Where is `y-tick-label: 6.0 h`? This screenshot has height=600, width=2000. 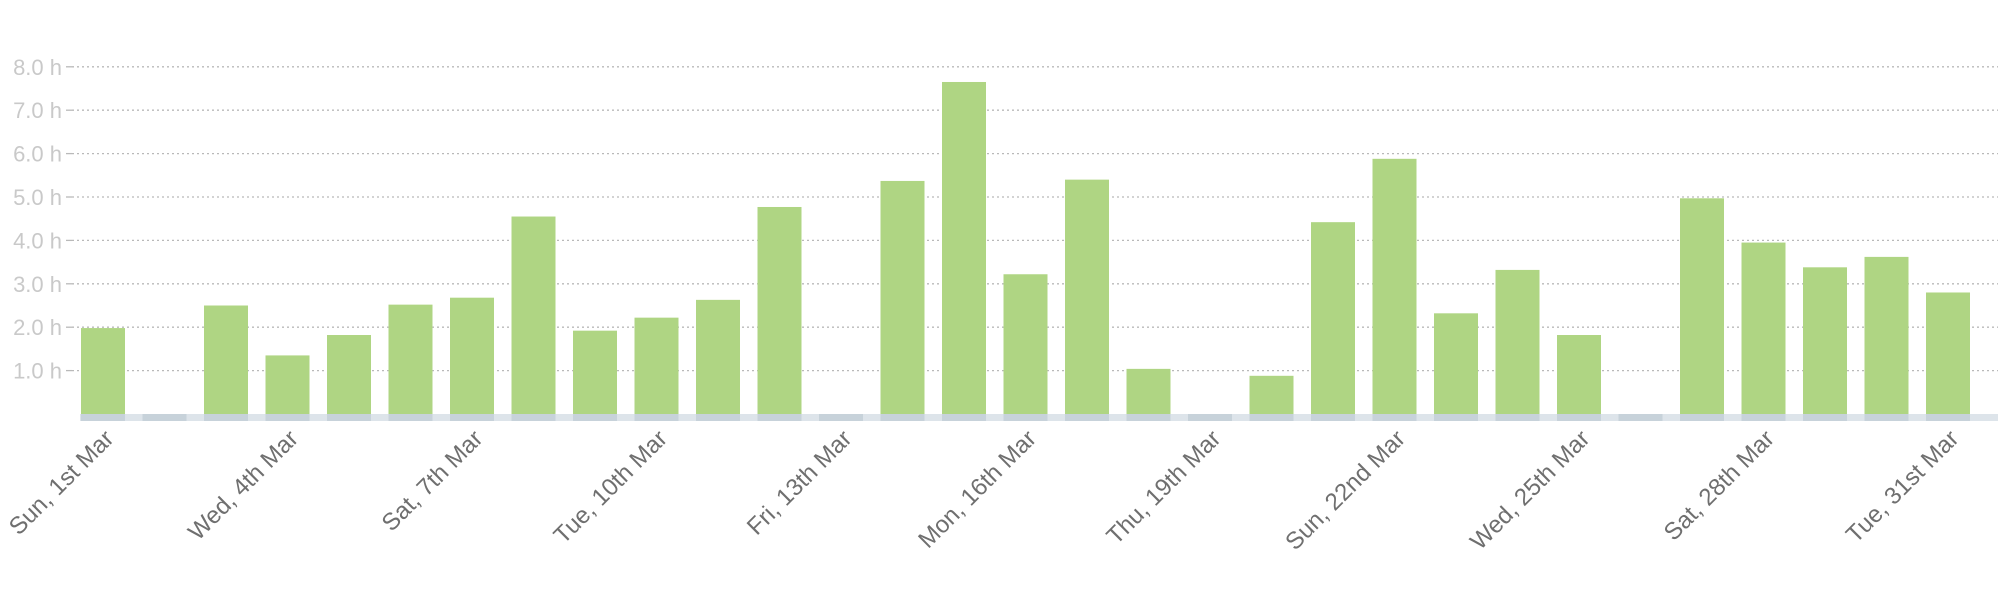 y-tick-label: 6.0 h is located at coordinates (37, 154).